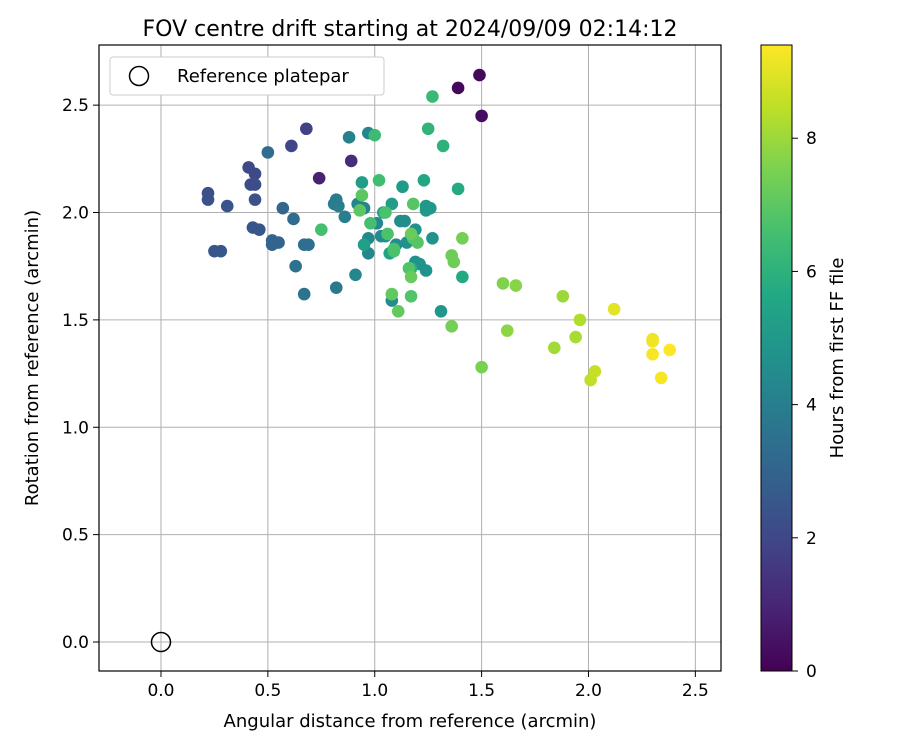  I want to click on colorbar-tick-label: 0, so click(811, 672).